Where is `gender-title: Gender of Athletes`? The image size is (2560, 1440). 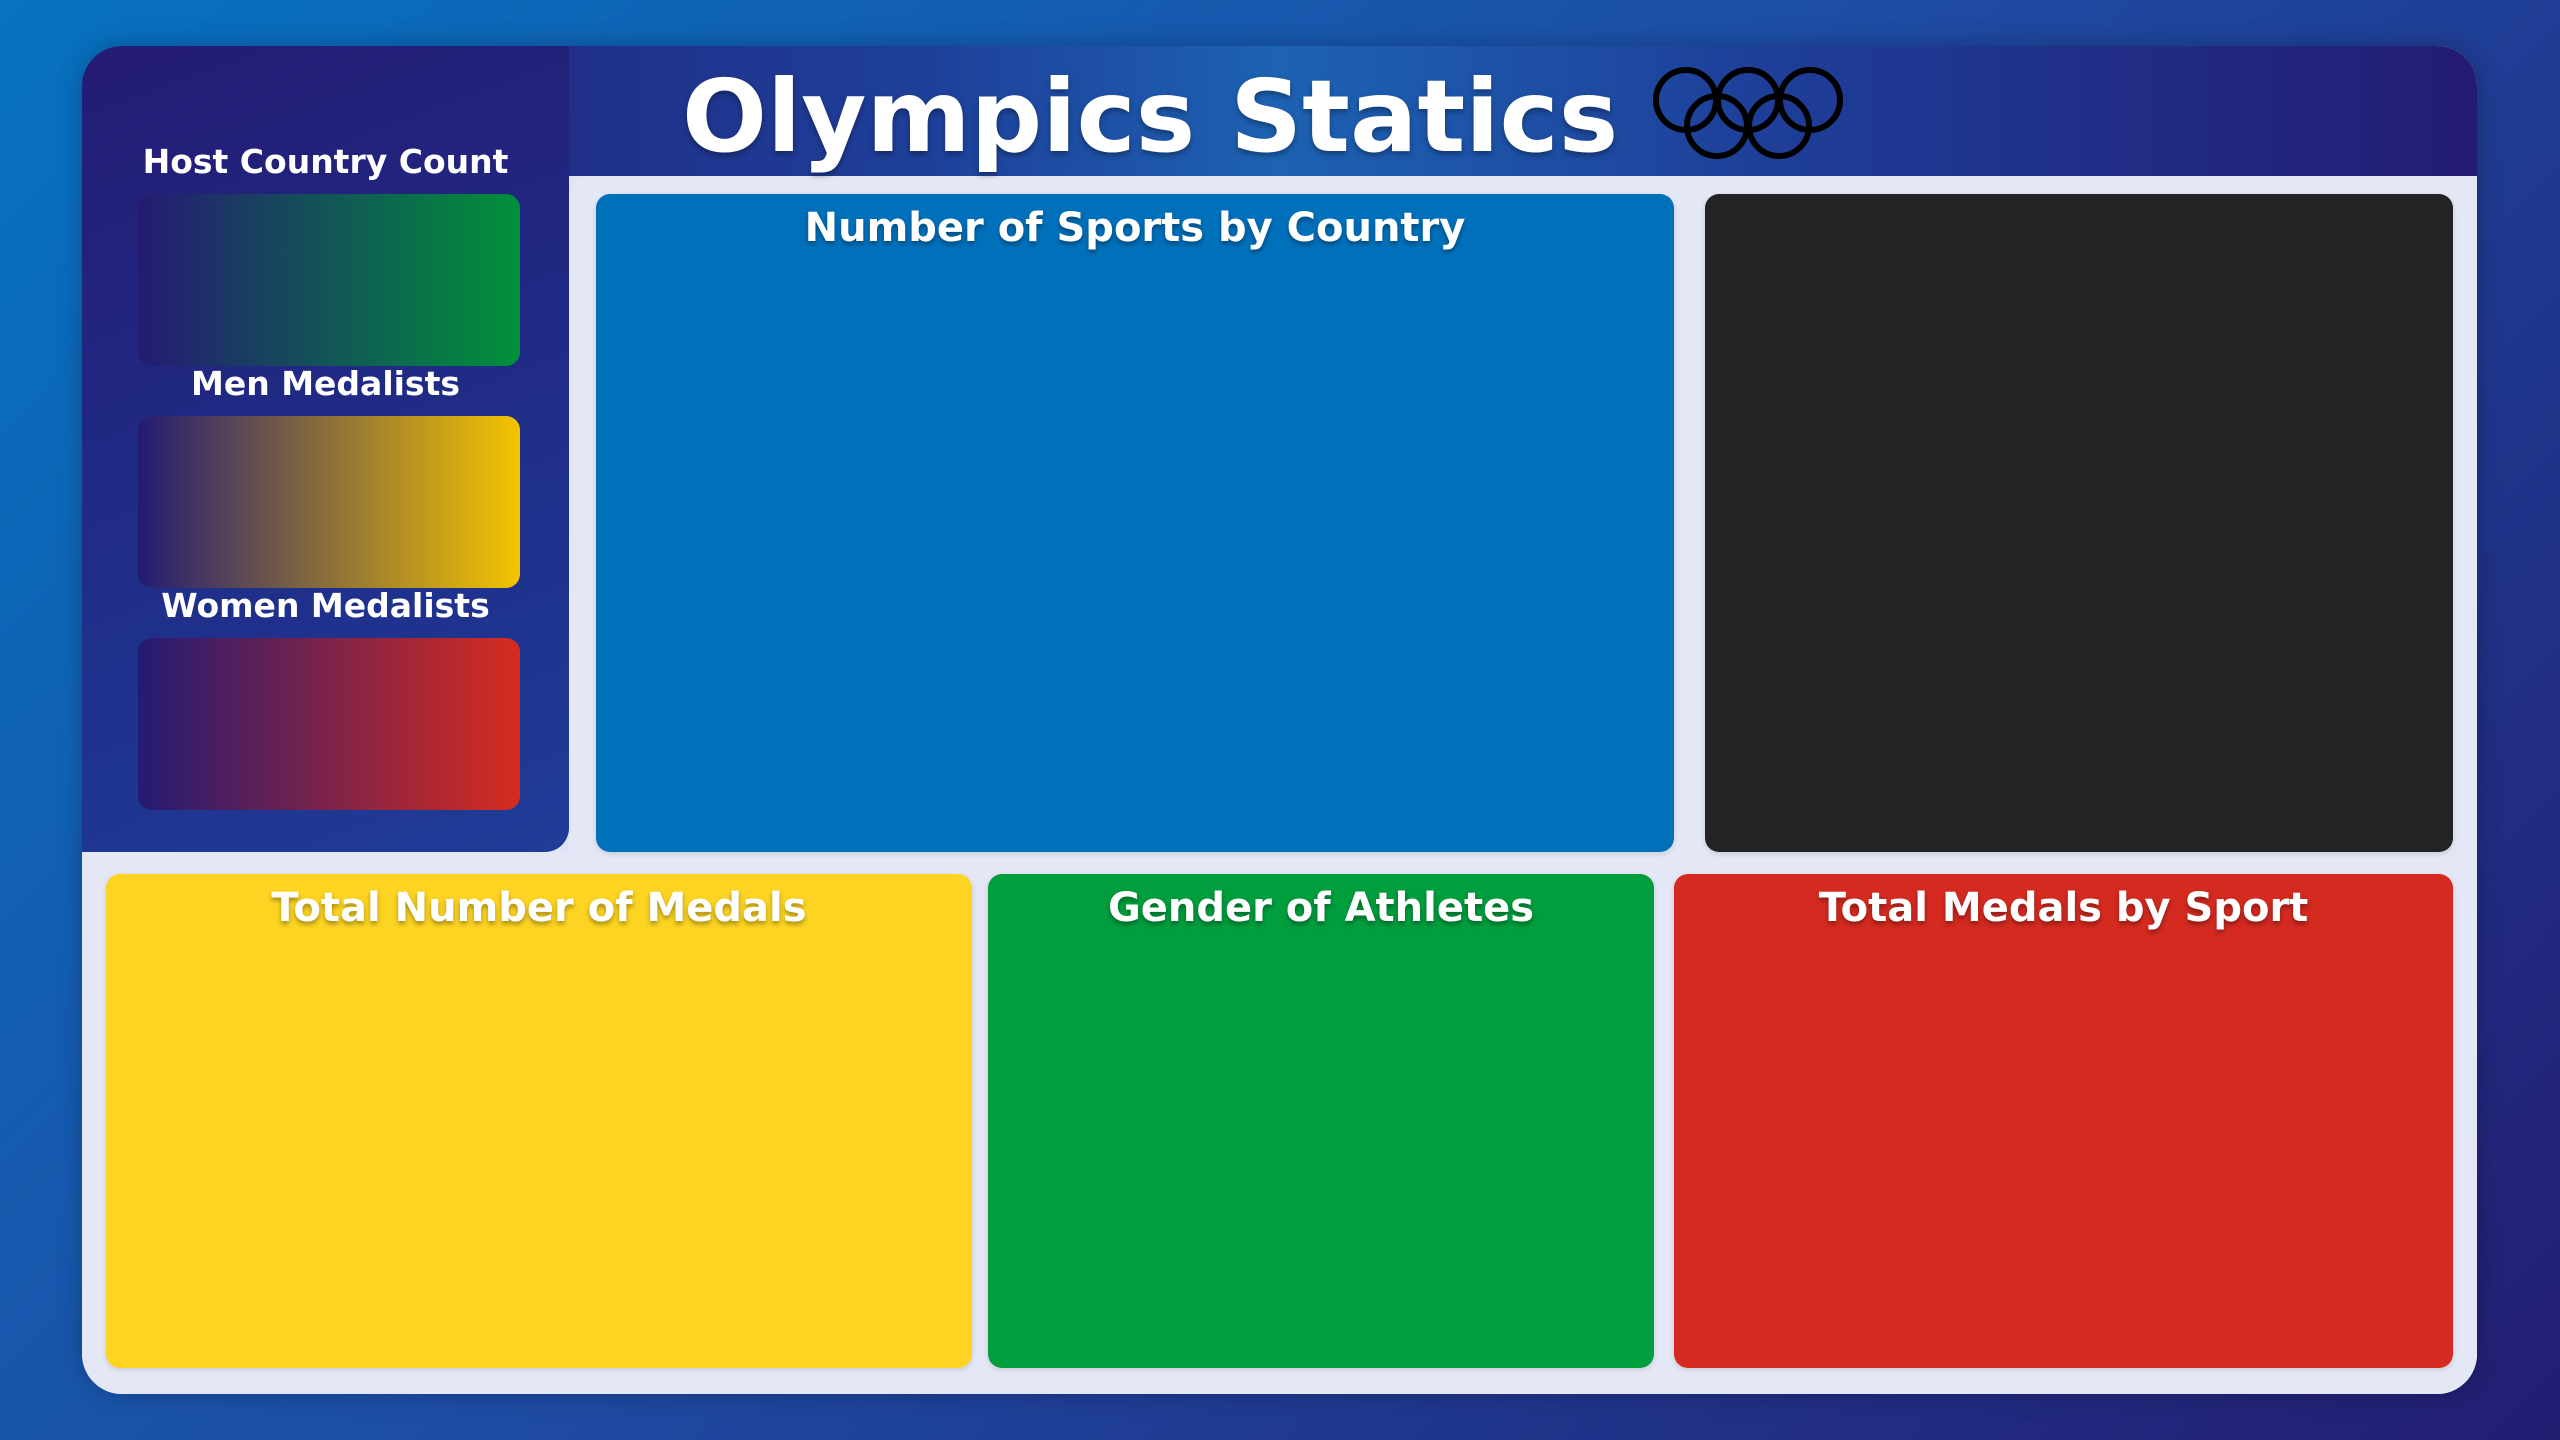 gender-title: Gender of Athletes is located at coordinates (1321, 908).